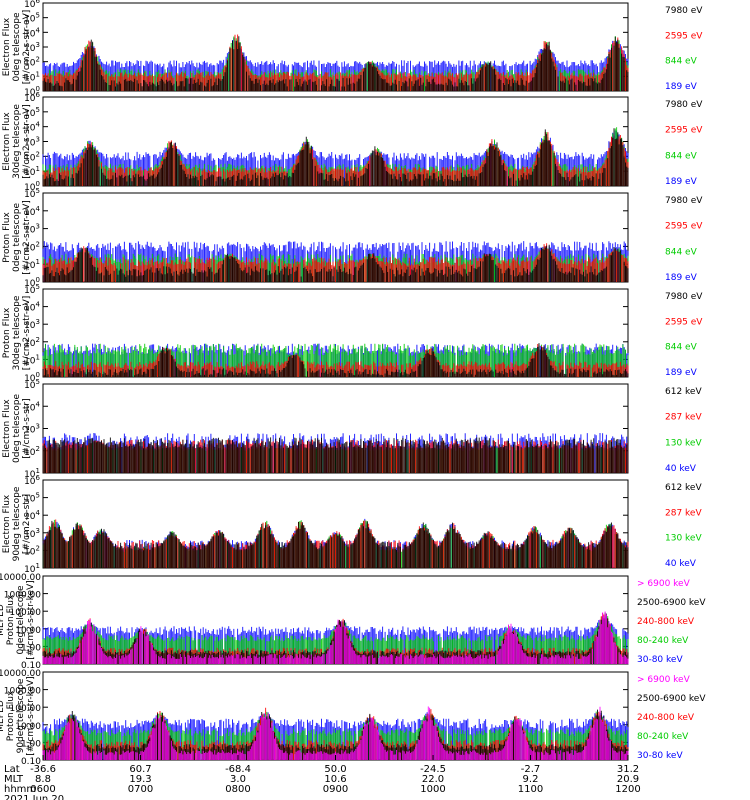 Image resolution: width=750 pixels, height=800 pixels. I want to click on y-tick-label: 0.10, so click(31, 666).